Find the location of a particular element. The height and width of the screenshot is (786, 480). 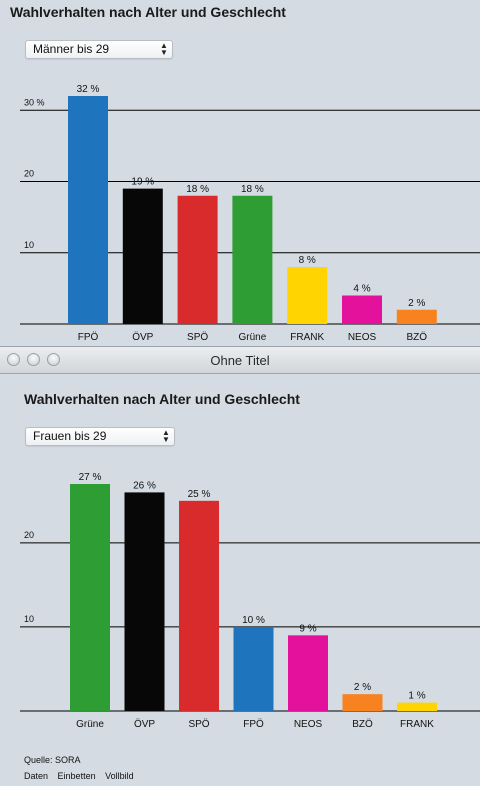

footer-links: Daten Einbetten Vollbild is located at coordinates (82, 776).